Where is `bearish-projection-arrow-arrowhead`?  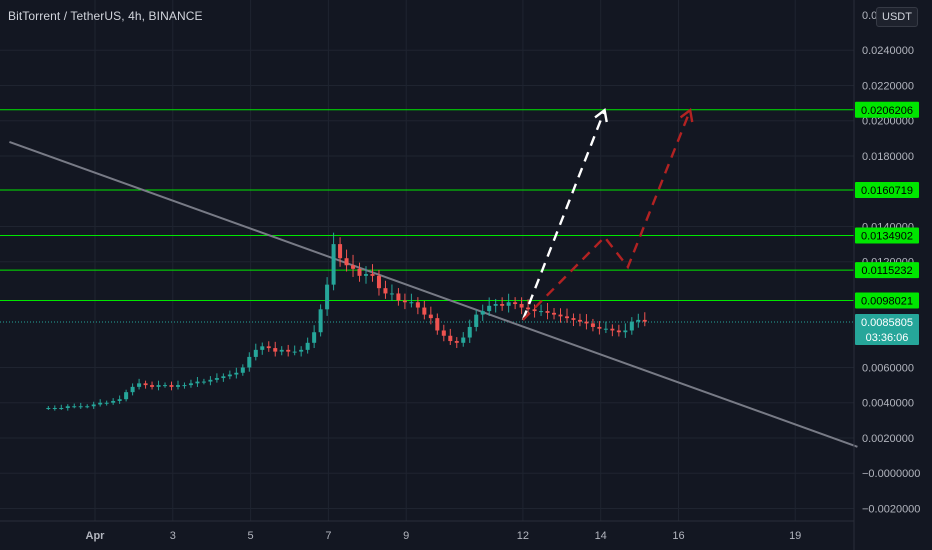
bearish-projection-arrow-arrowhead is located at coordinates (686, 115).